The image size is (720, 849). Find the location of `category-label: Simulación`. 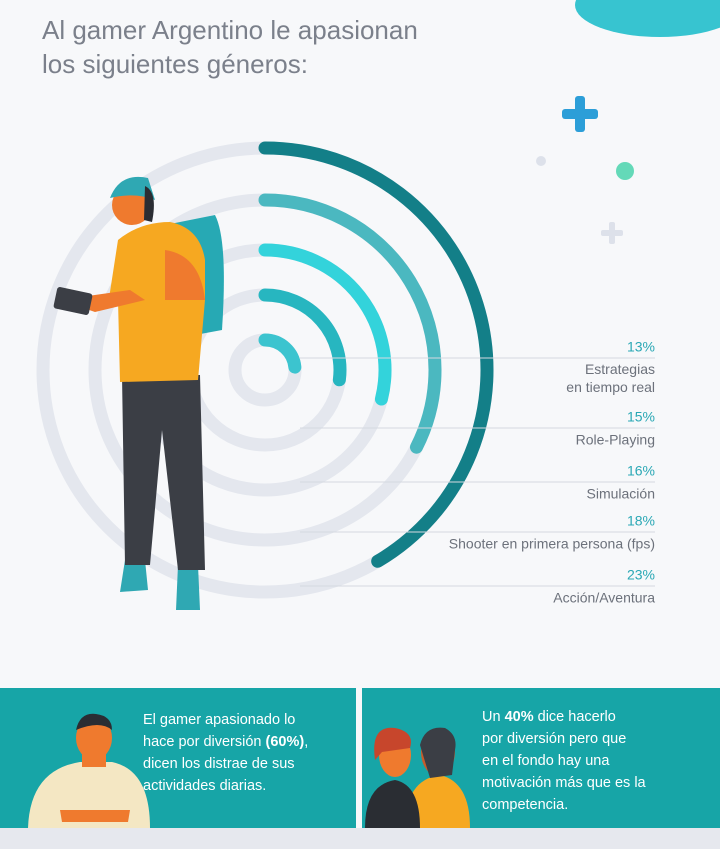

category-label: Simulación is located at coordinates (621, 494).